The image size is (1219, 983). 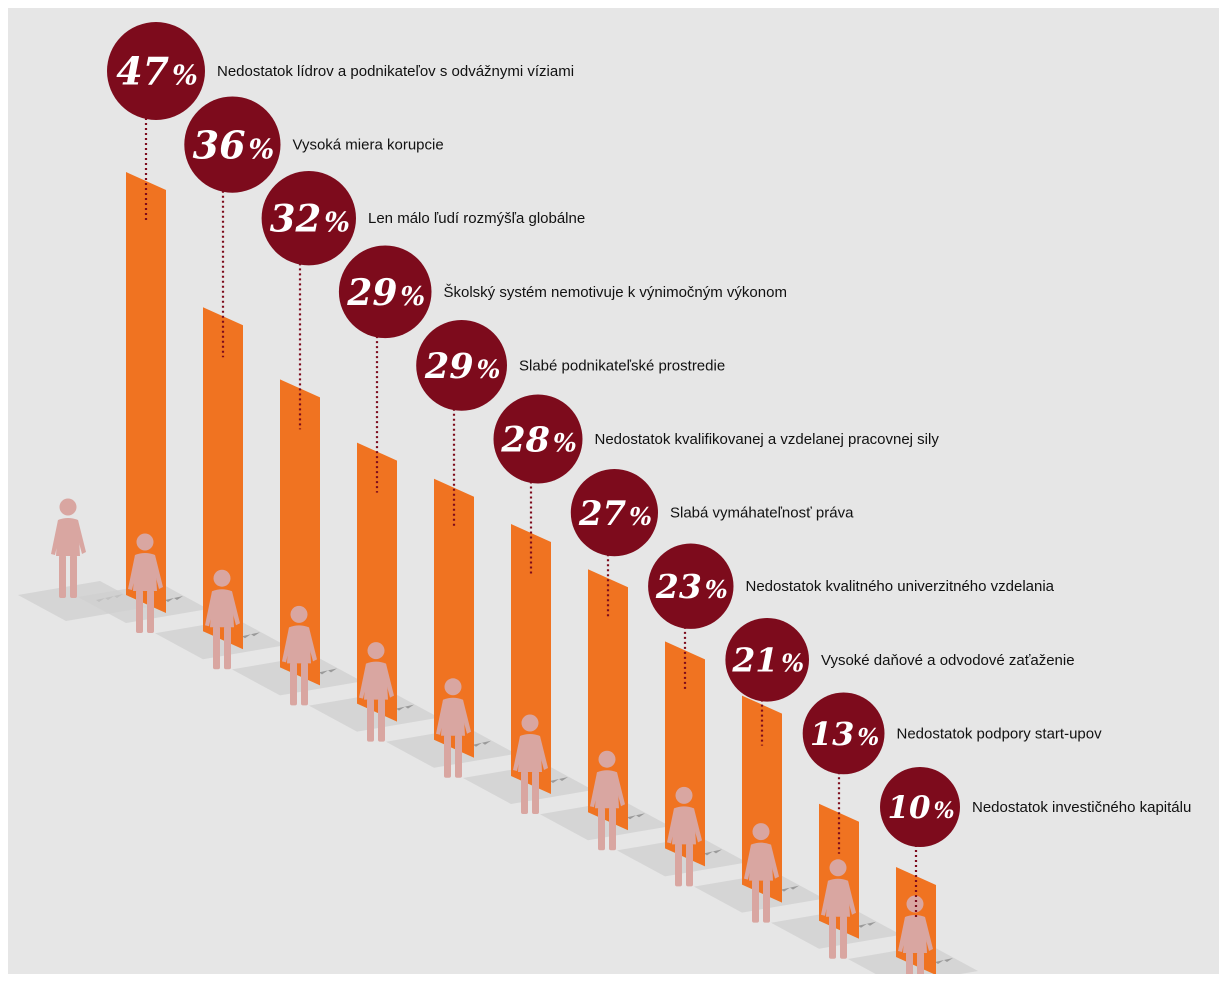 What do you see at coordinates (234, 144) in the screenshot?
I see `value-label: 36%` at bounding box center [234, 144].